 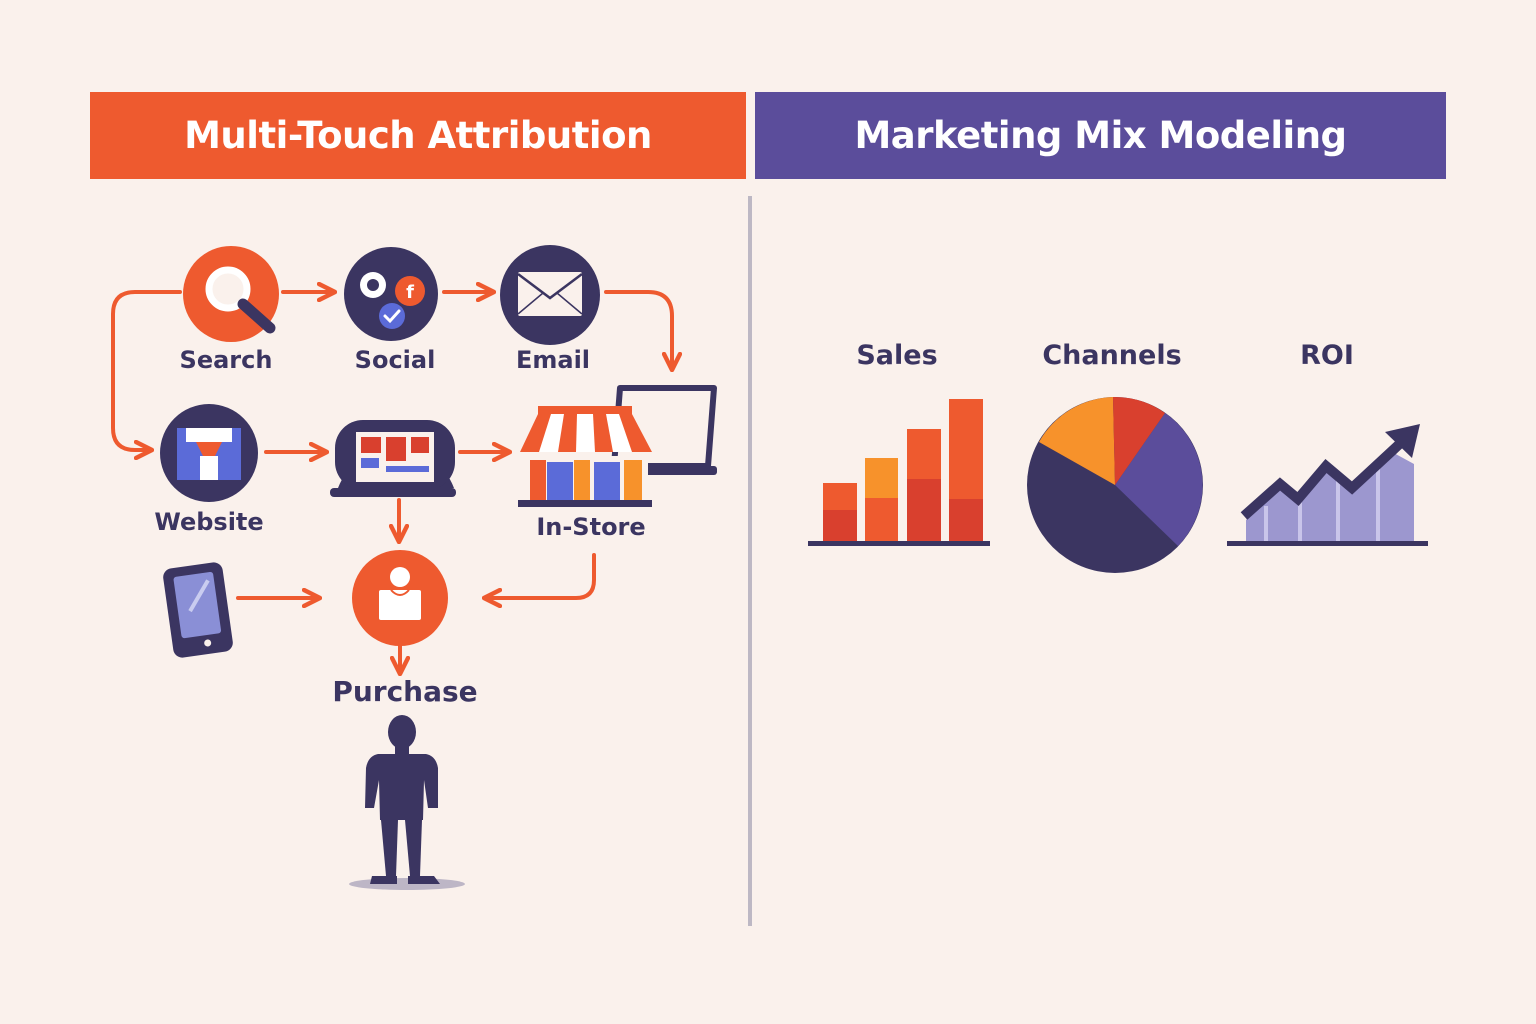 I want to click on mta-title-banner: Multi-Touch Attribution, so click(x=418, y=135).